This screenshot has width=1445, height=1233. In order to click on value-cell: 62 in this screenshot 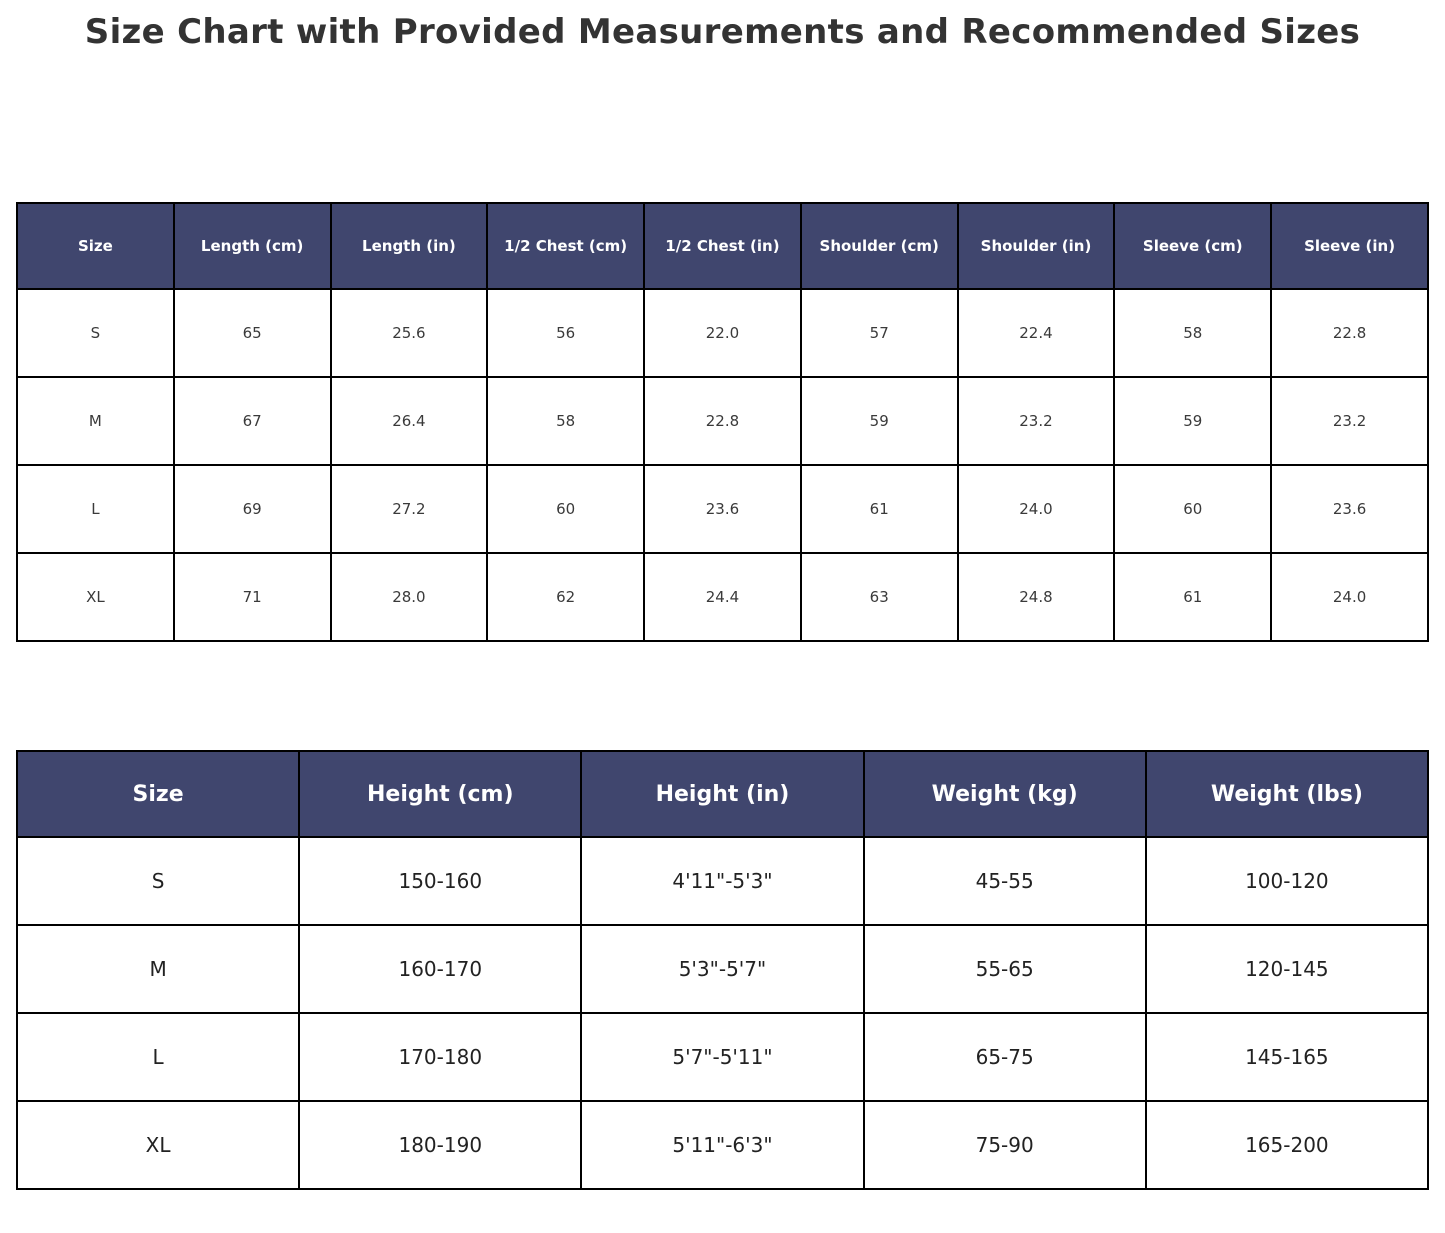, I will do `click(566, 597)`.